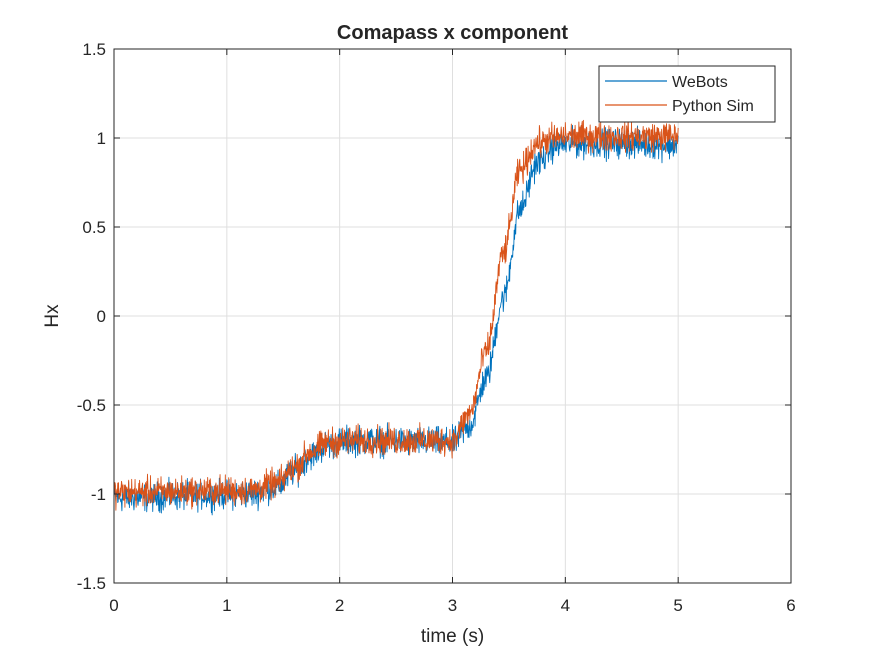 This screenshot has height=656, width=875. Describe the element at coordinates (453, 33) in the screenshot. I see `chart-title: Comapass x component` at that location.